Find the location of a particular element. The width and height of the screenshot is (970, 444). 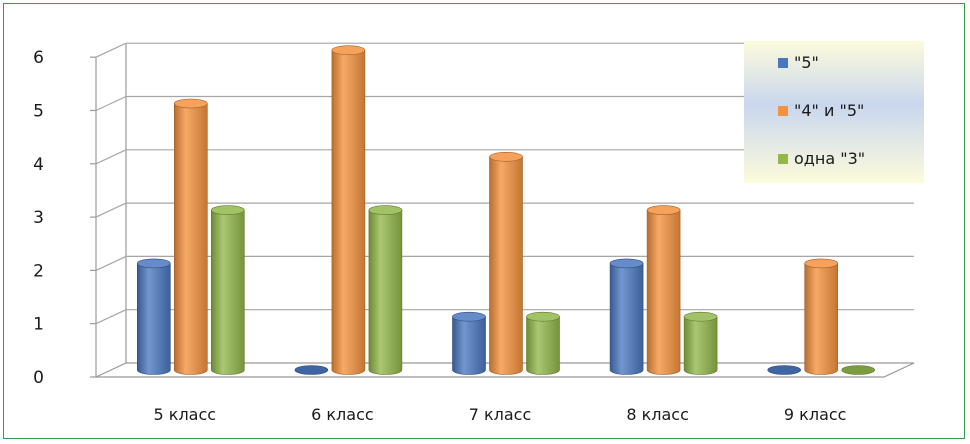

y-tick-label: 4 is located at coordinates (38, 165).